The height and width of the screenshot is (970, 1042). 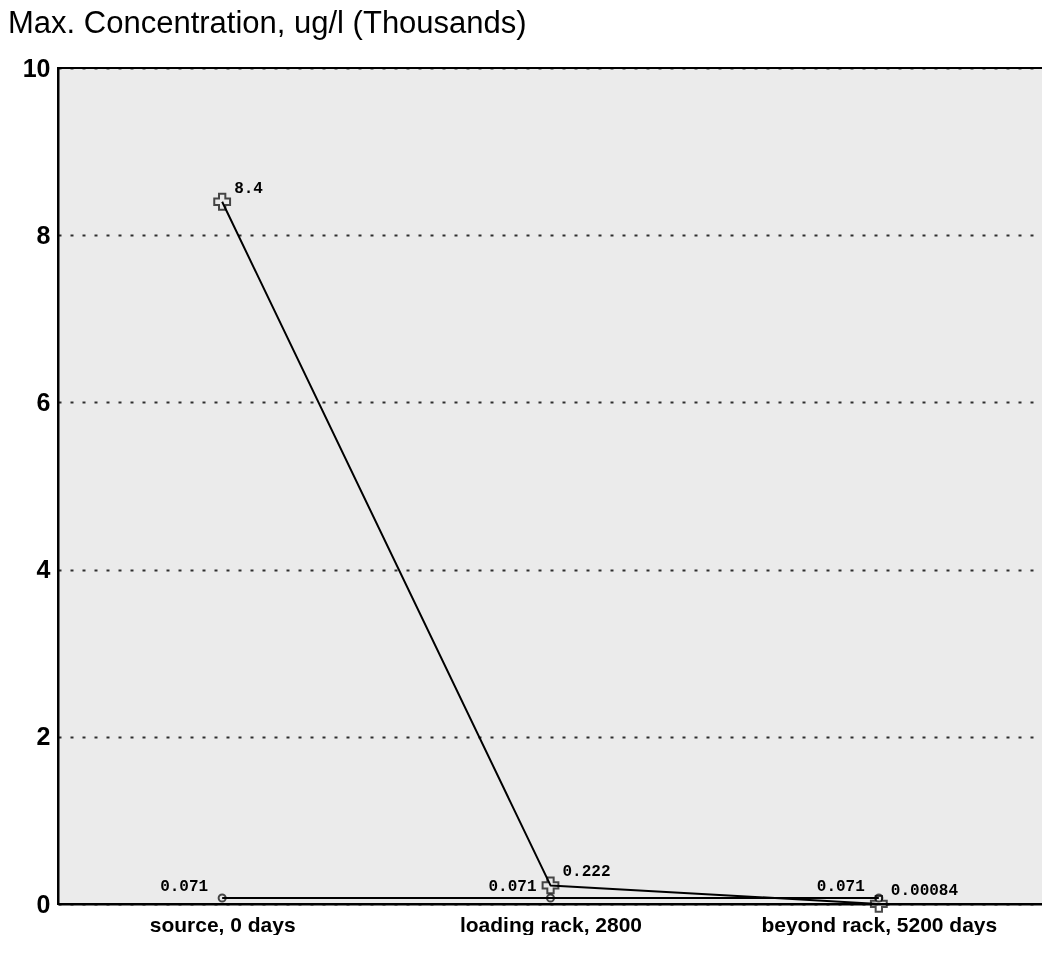 What do you see at coordinates (43, 401) in the screenshot?
I see `y-tick-label: 6` at bounding box center [43, 401].